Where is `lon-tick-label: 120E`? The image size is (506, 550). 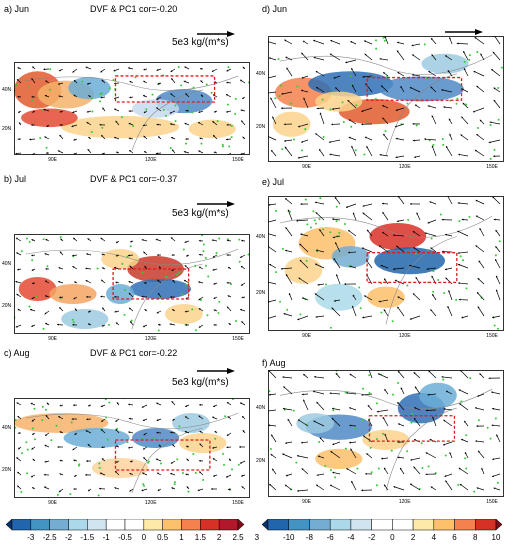 lon-tick-label: 120E is located at coordinates (404, 167).